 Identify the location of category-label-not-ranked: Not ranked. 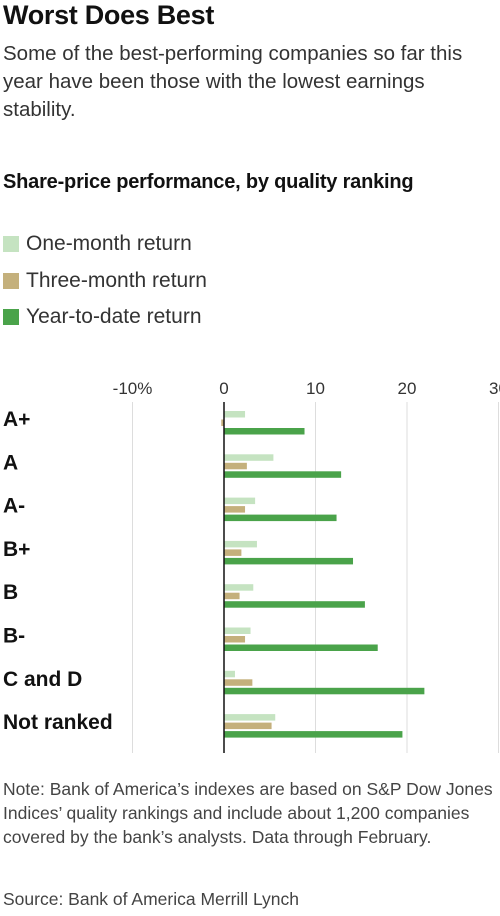
(58, 722).